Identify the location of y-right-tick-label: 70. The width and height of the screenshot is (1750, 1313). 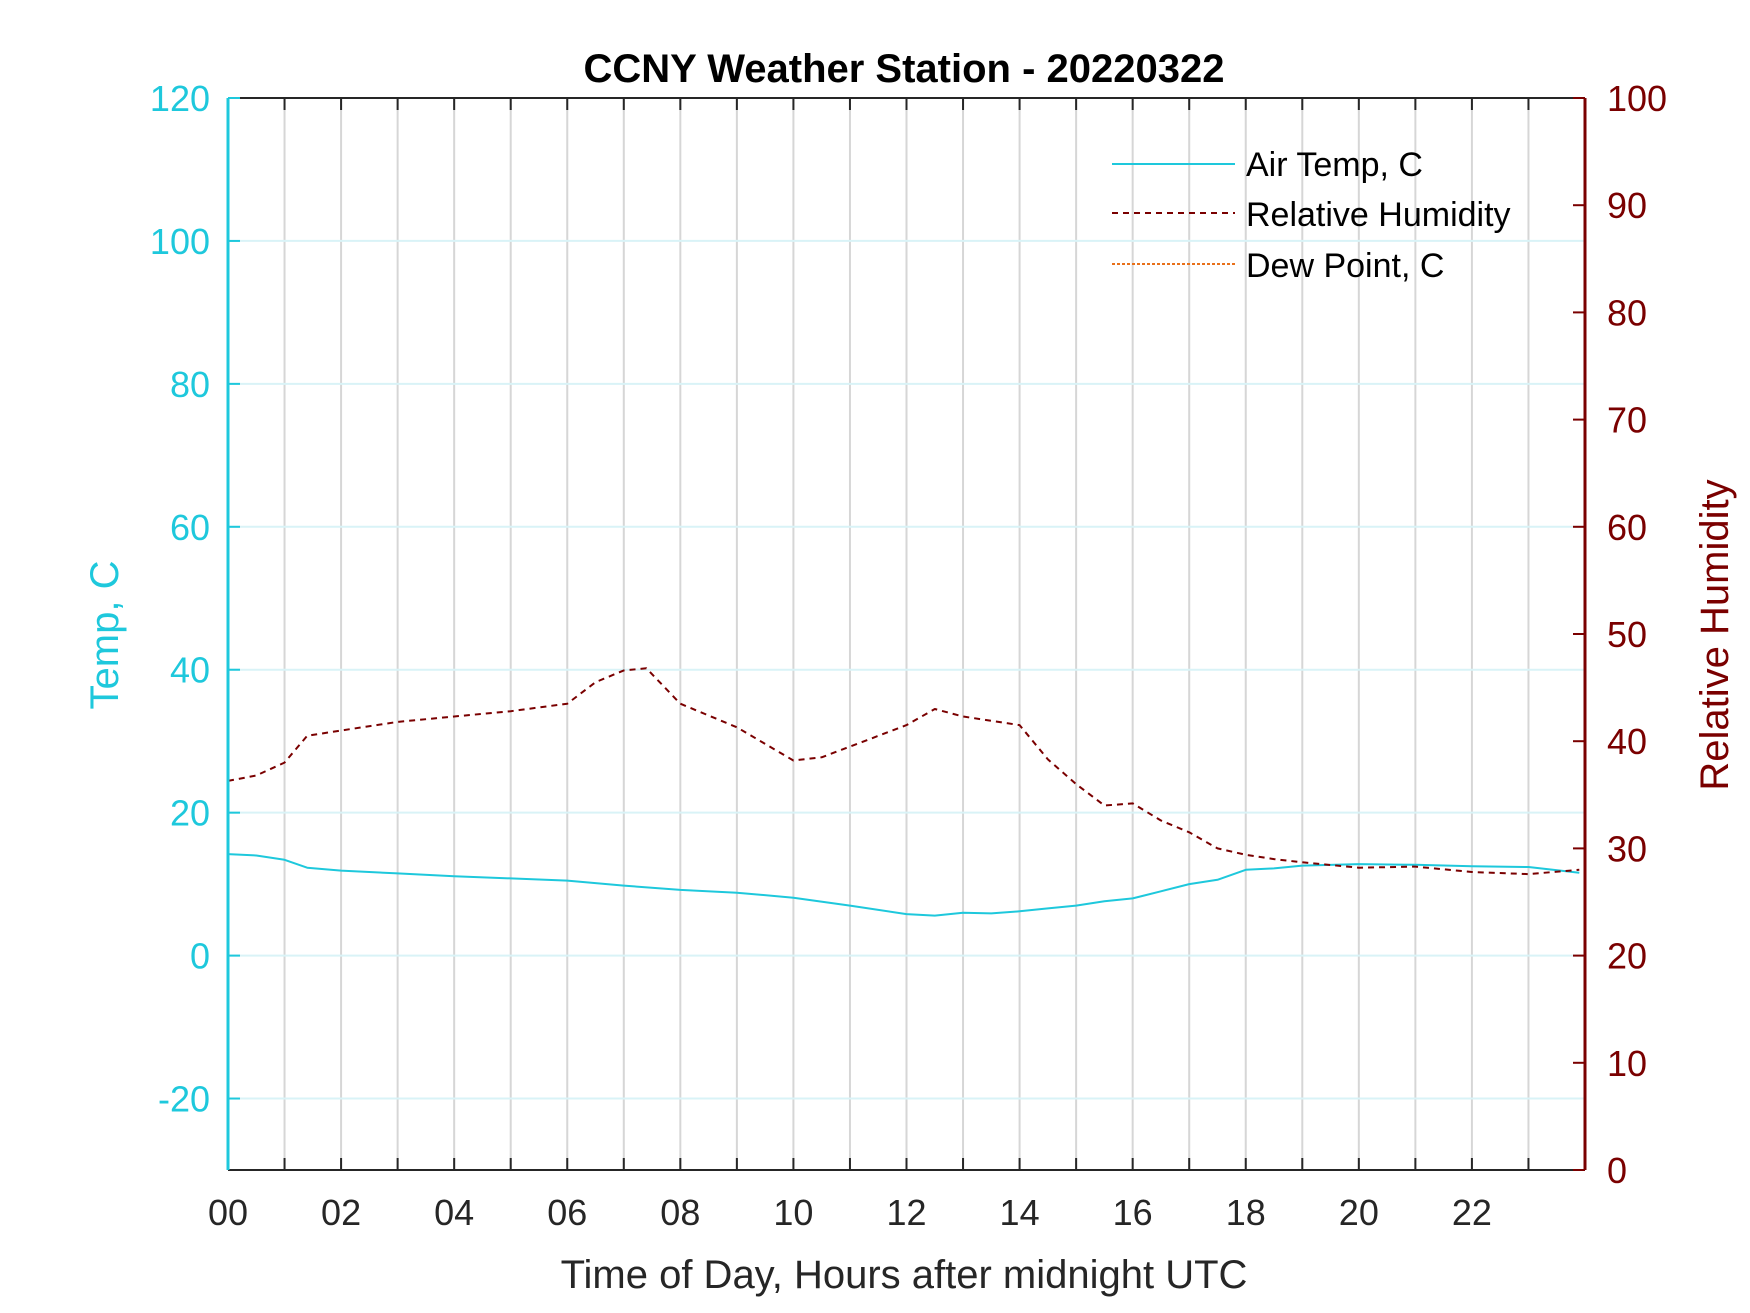
(1627, 420).